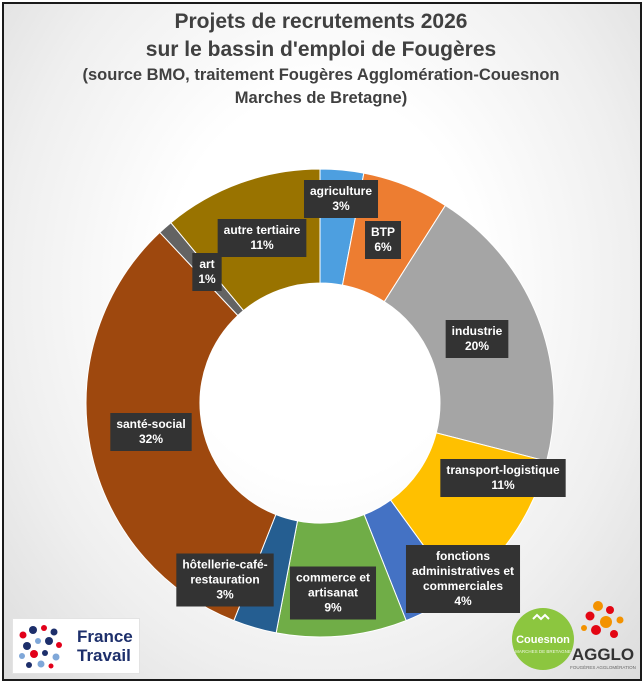 This screenshot has height=681, width=642. Describe the element at coordinates (321, 98) in the screenshot. I see `chart-subtitle-line-2: Marches de Bretagne)` at that location.